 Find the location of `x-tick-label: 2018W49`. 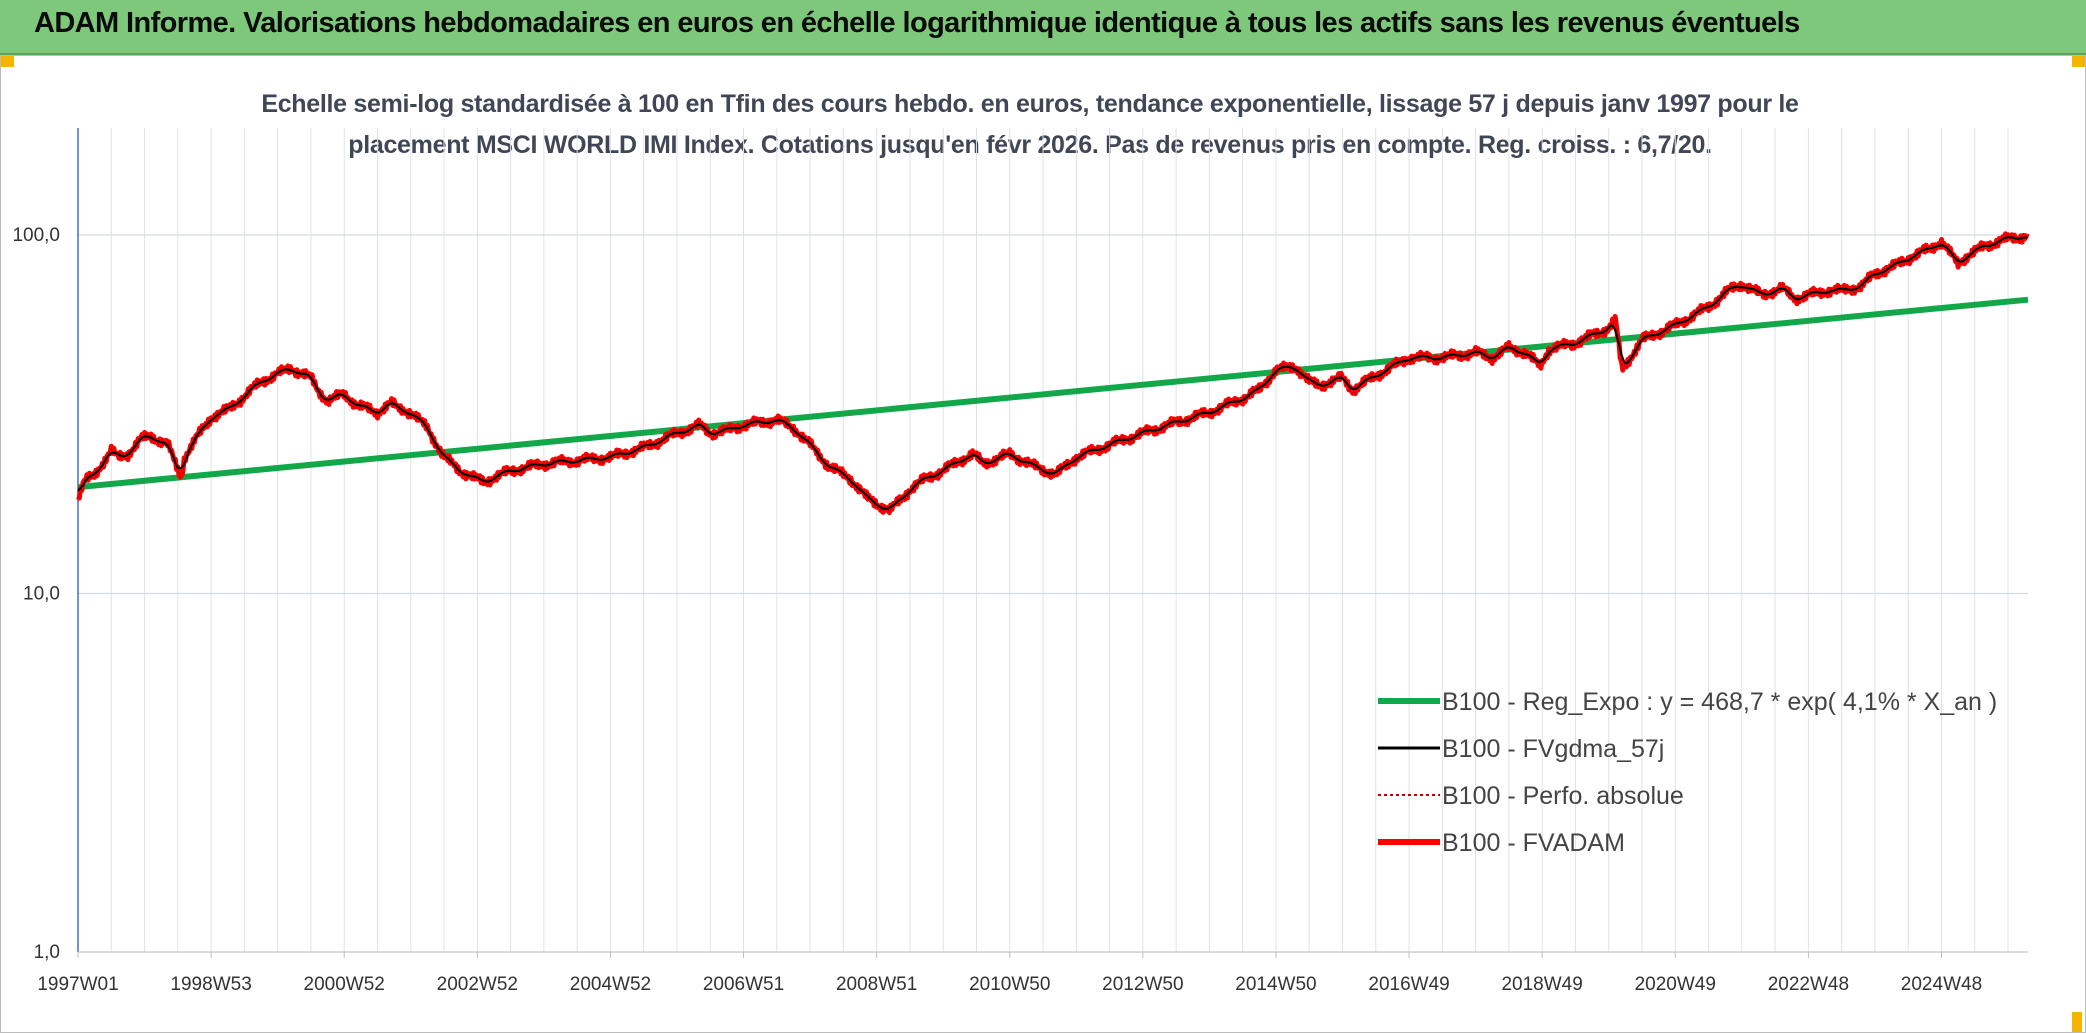

x-tick-label: 2018W49 is located at coordinates (1541, 984).